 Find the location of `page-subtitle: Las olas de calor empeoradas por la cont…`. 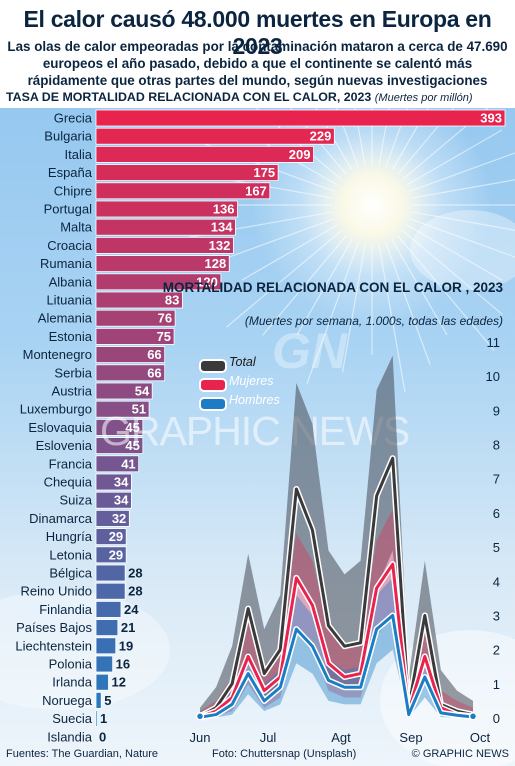

page-subtitle: Las olas de calor empeoradas por la cont… is located at coordinates (257, 63).